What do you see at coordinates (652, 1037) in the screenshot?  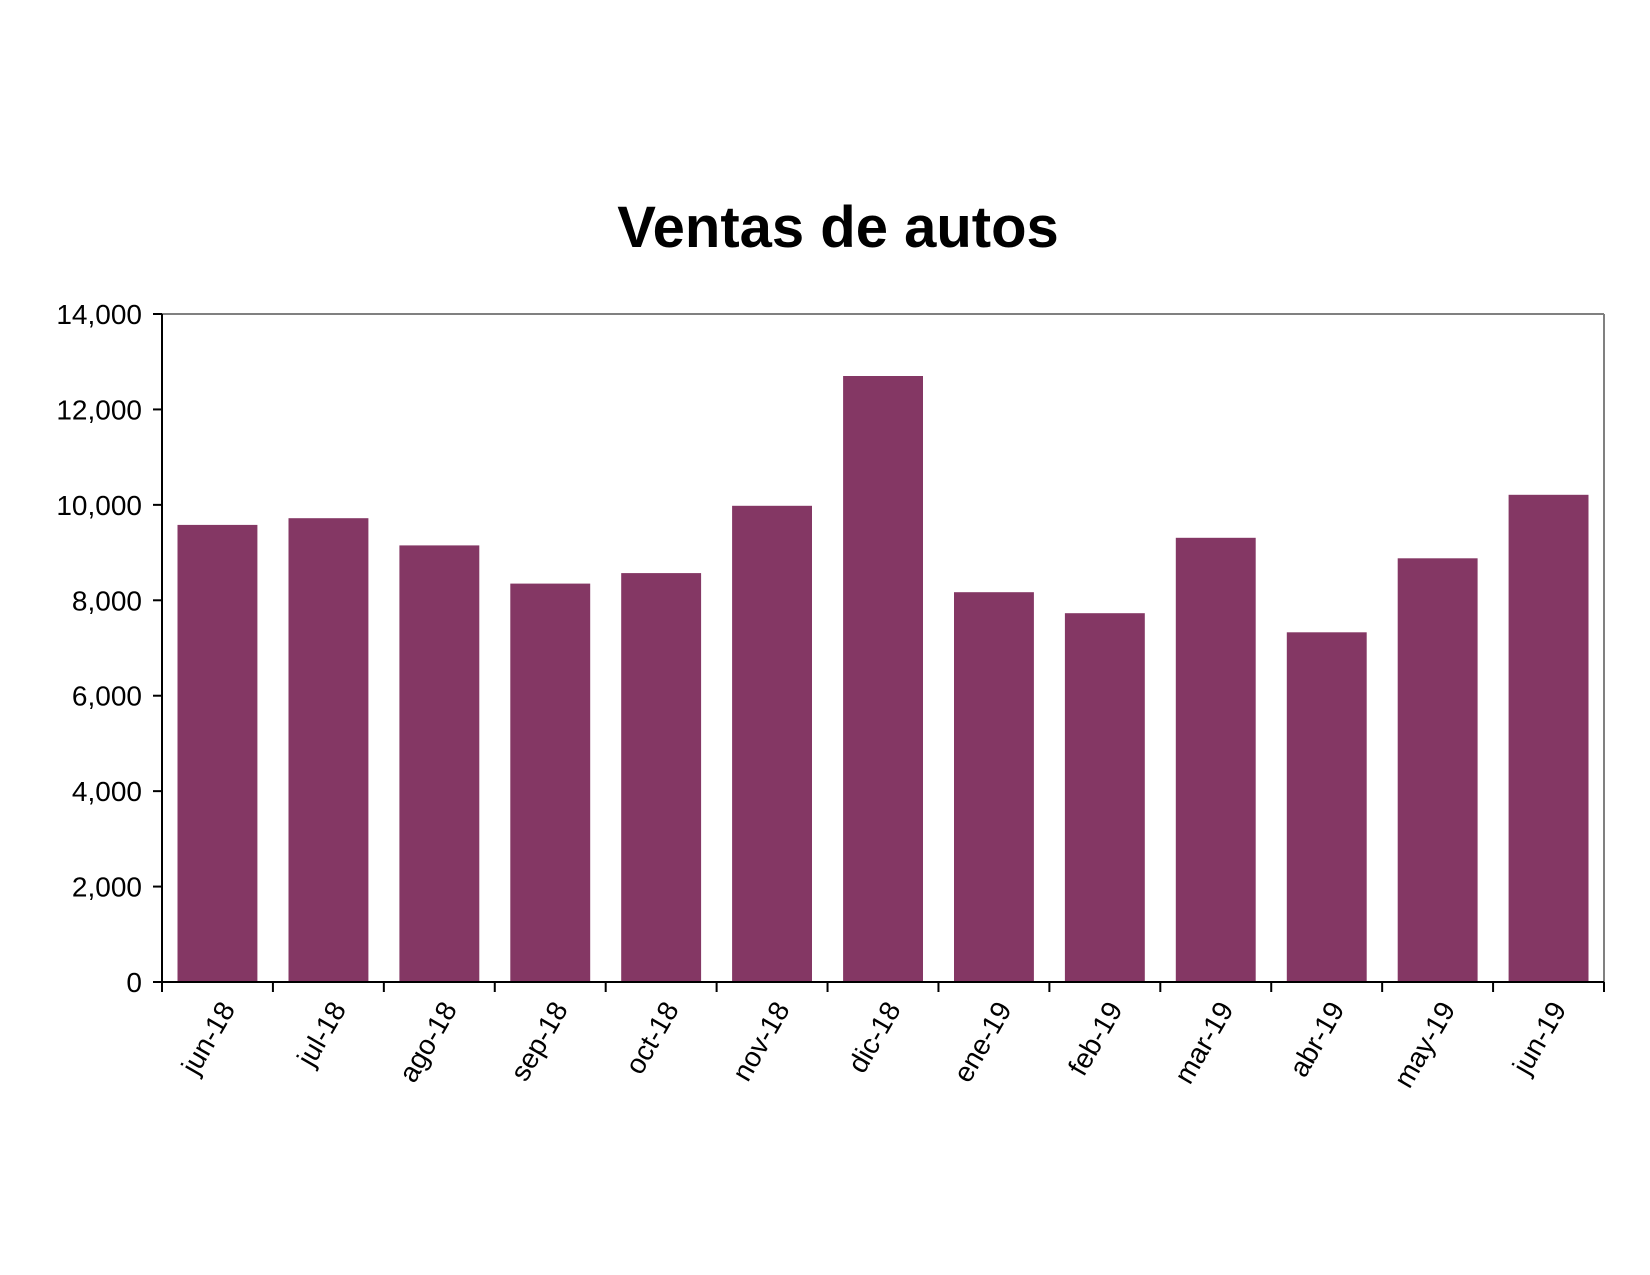 I see `x-tick-label: oct-18` at bounding box center [652, 1037].